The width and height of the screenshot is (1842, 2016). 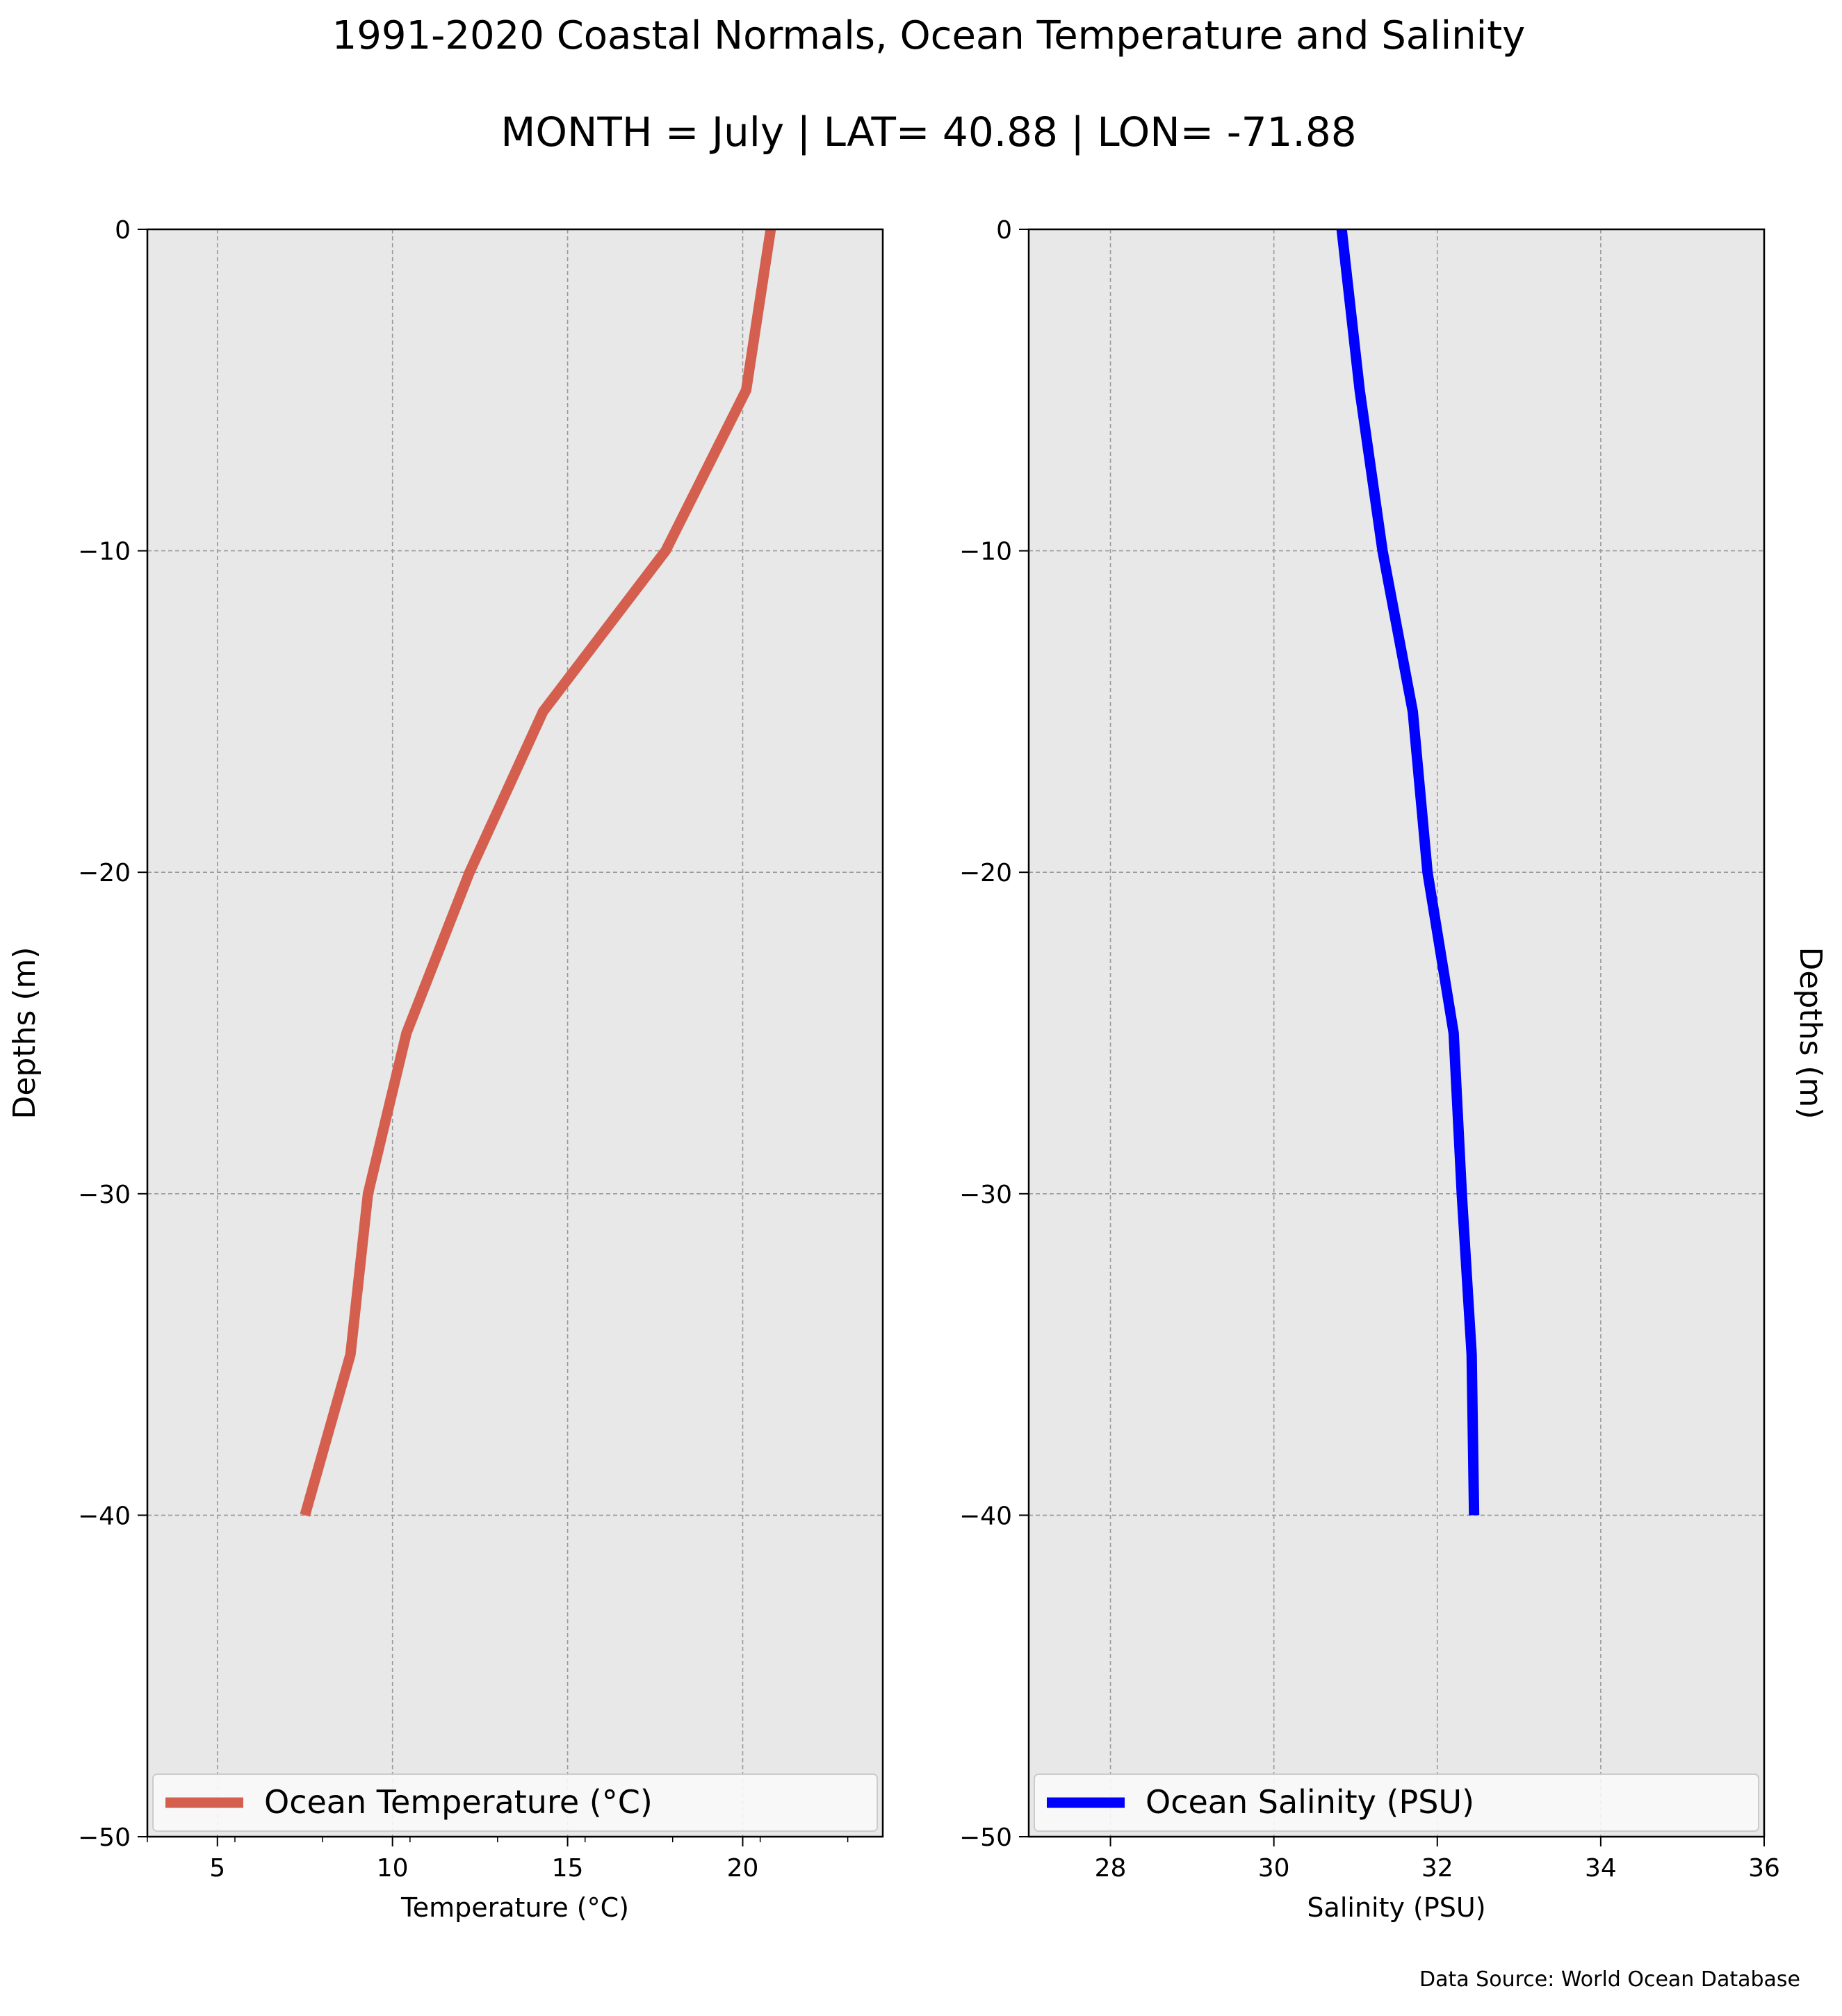 What do you see at coordinates (1437, 1869) in the screenshot?
I see `salinity-x-tick-label: 32` at bounding box center [1437, 1869].